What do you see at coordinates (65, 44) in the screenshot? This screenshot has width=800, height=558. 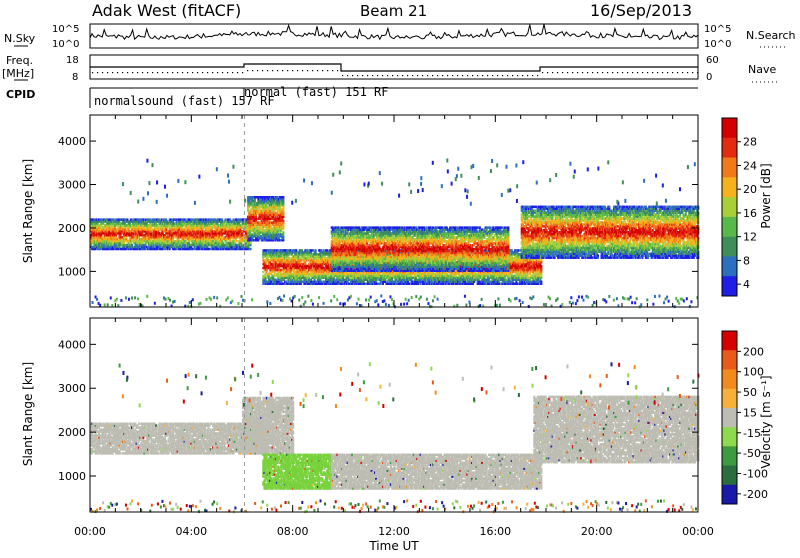 I see `nsky-tick-bottom: 10^0` at bounding box center [65, 44].